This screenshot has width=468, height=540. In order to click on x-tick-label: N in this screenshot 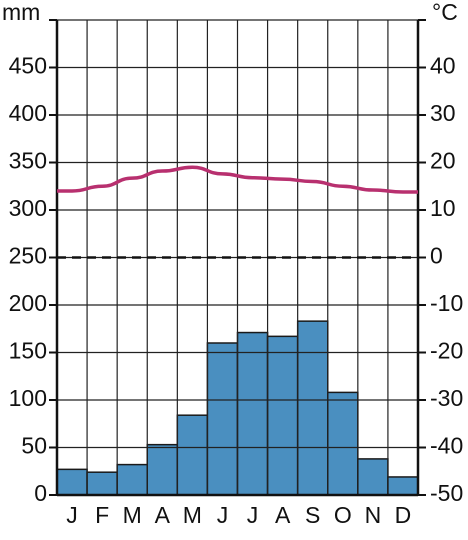, I will do `click(373, 515)`.